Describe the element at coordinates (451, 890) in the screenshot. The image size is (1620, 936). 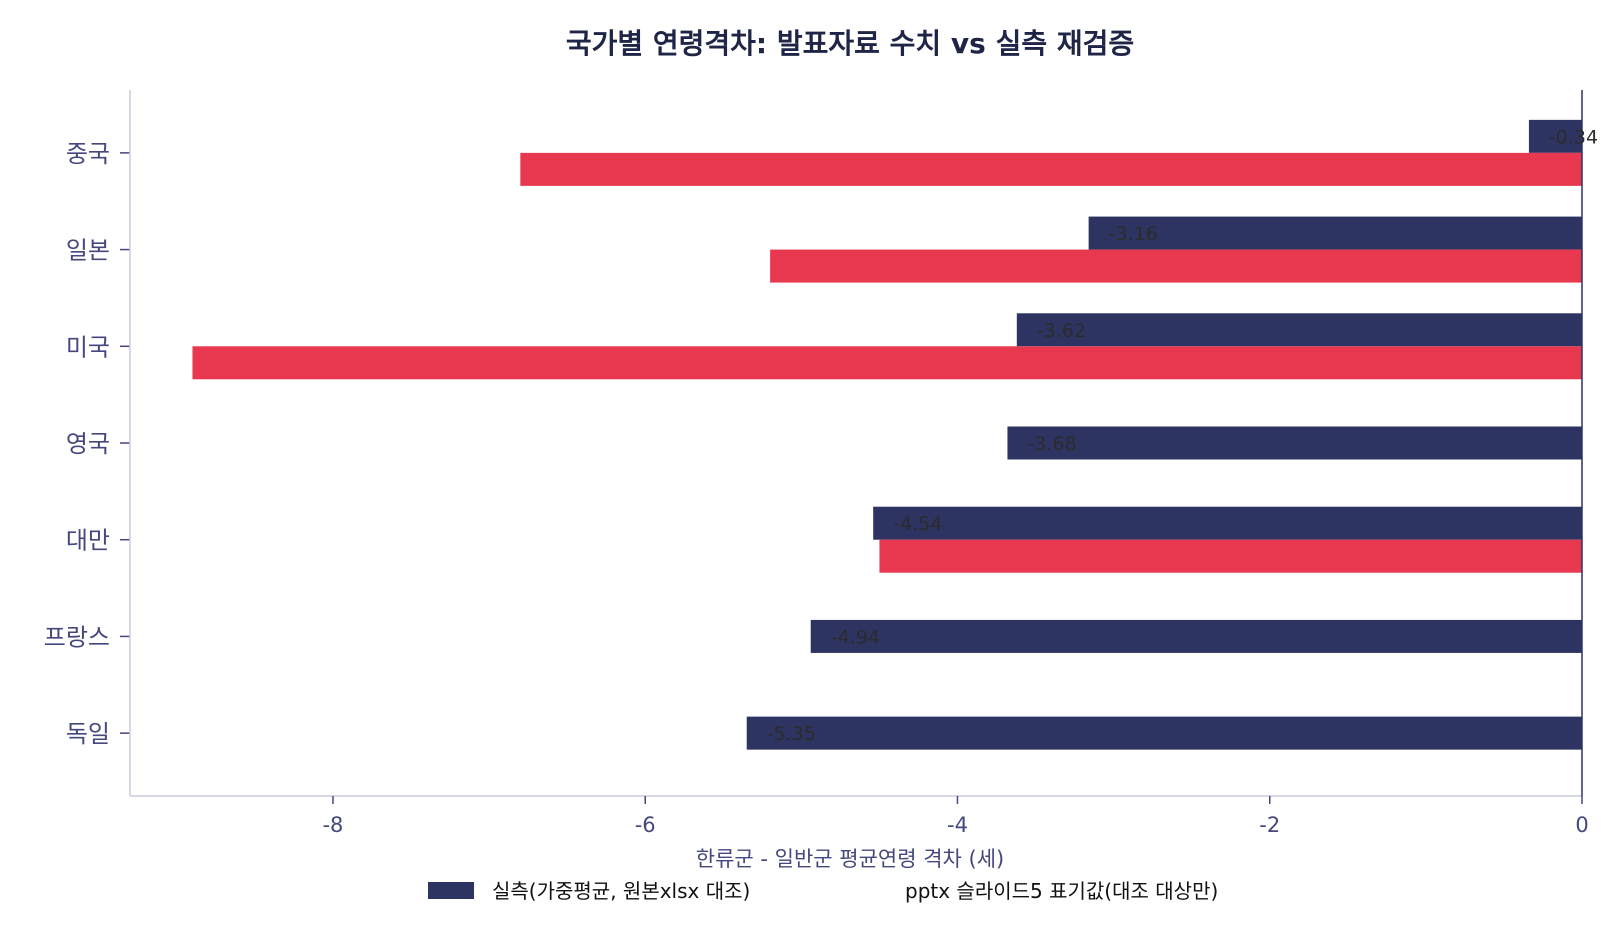
I see `legend-swatch-actual` at that location.